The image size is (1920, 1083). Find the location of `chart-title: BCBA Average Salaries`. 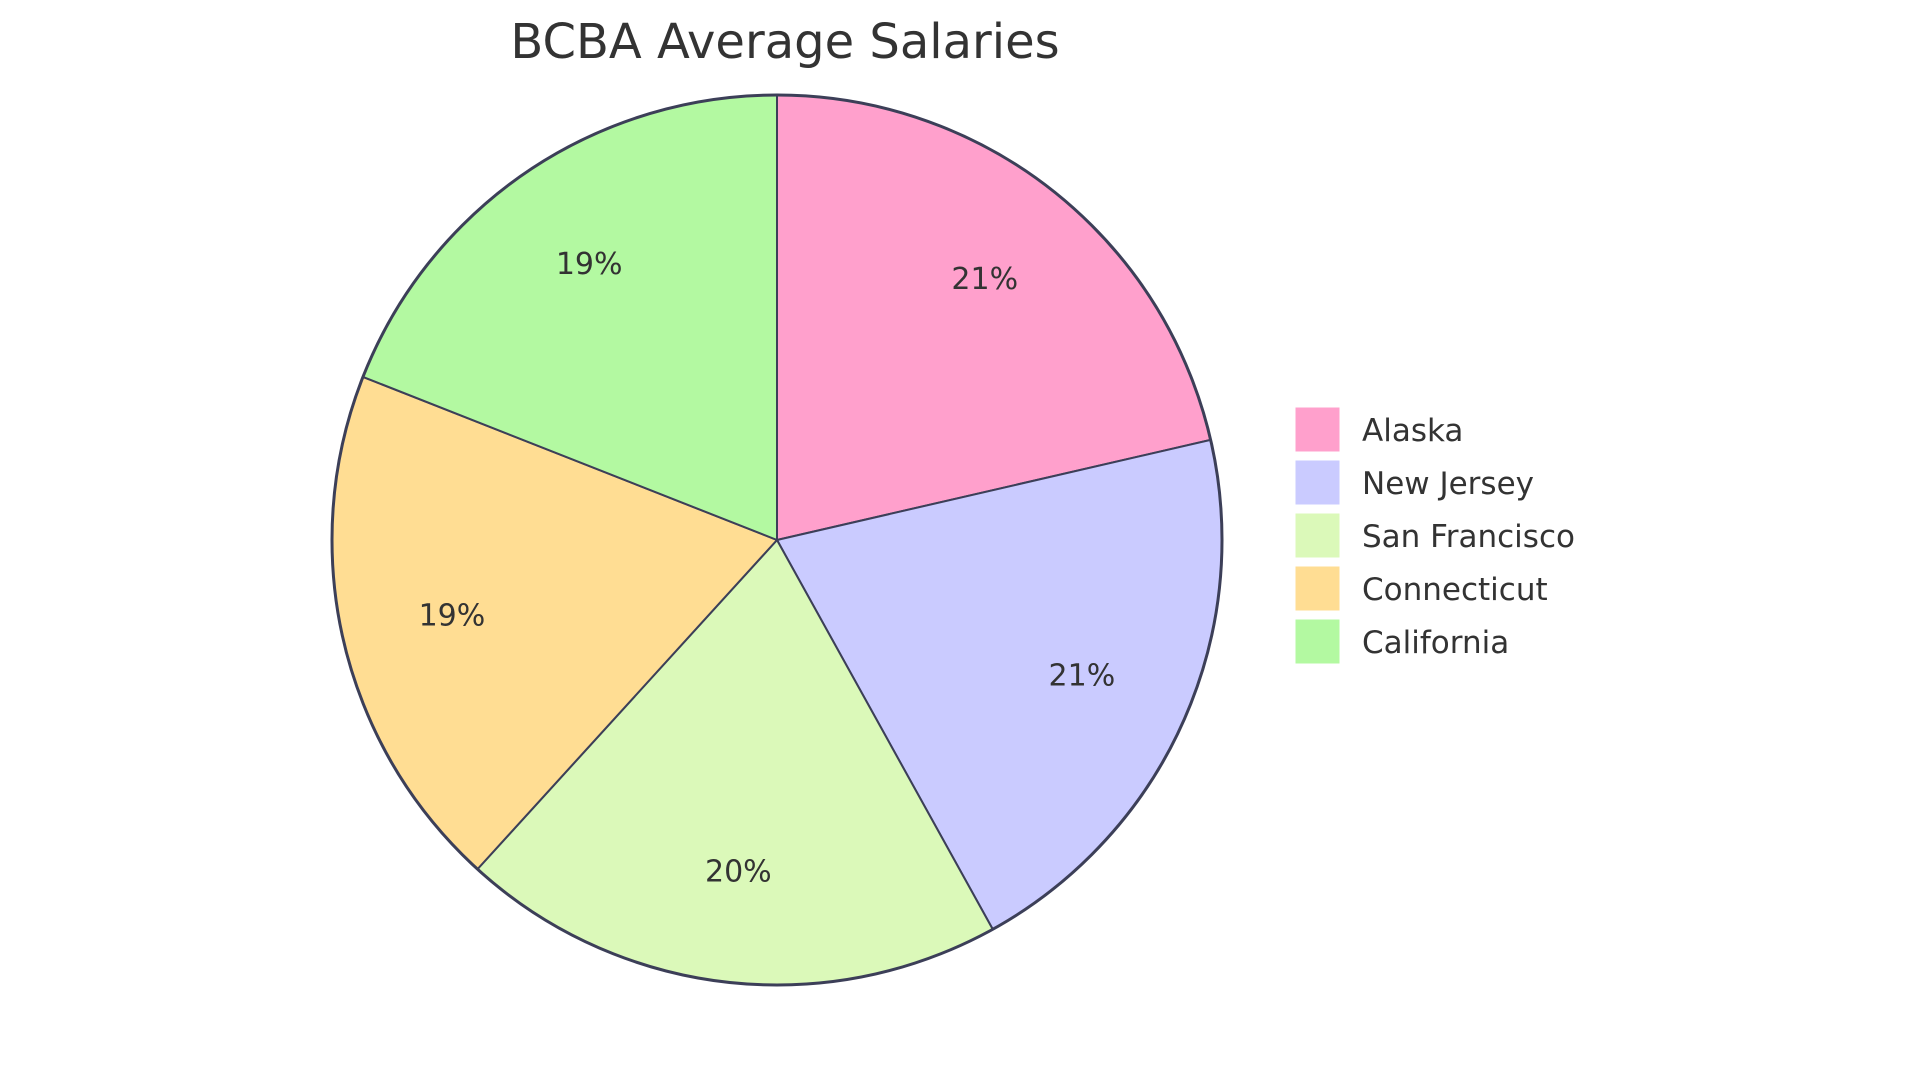

chart-title: BCBA Average Salaries is located at coordinates (784, 42).